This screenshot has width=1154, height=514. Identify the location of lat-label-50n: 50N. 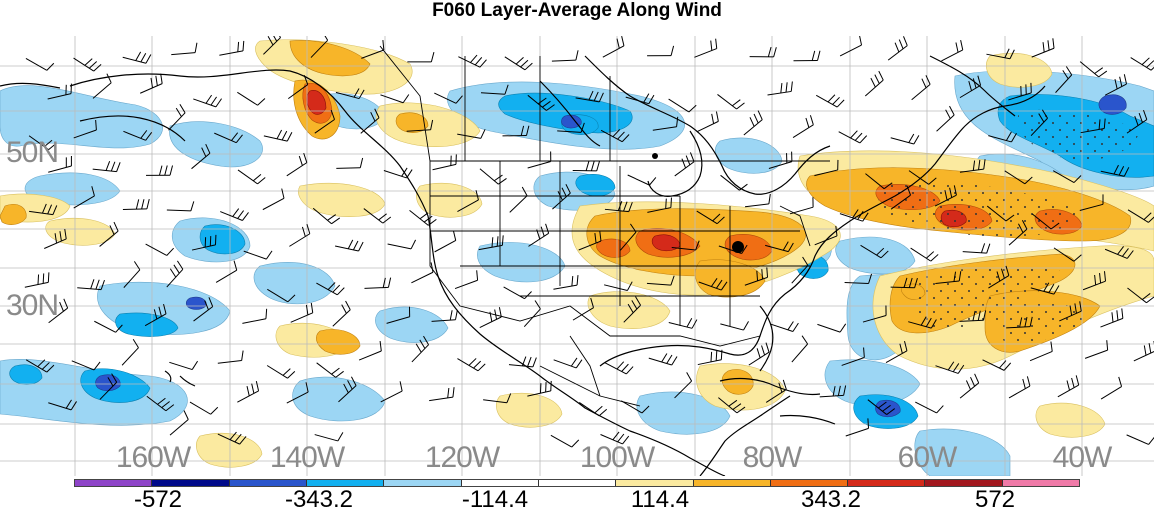
(32, 153).